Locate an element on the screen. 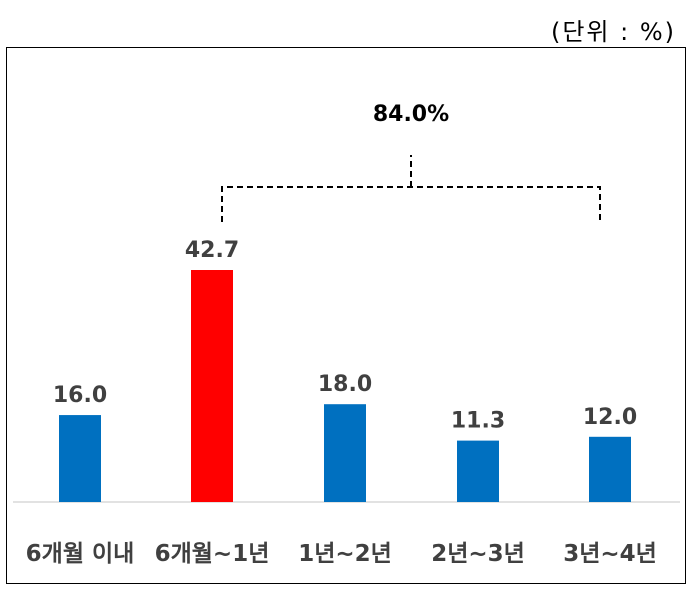  data-label-1: 16.0 is located at coordinates (80, 395).